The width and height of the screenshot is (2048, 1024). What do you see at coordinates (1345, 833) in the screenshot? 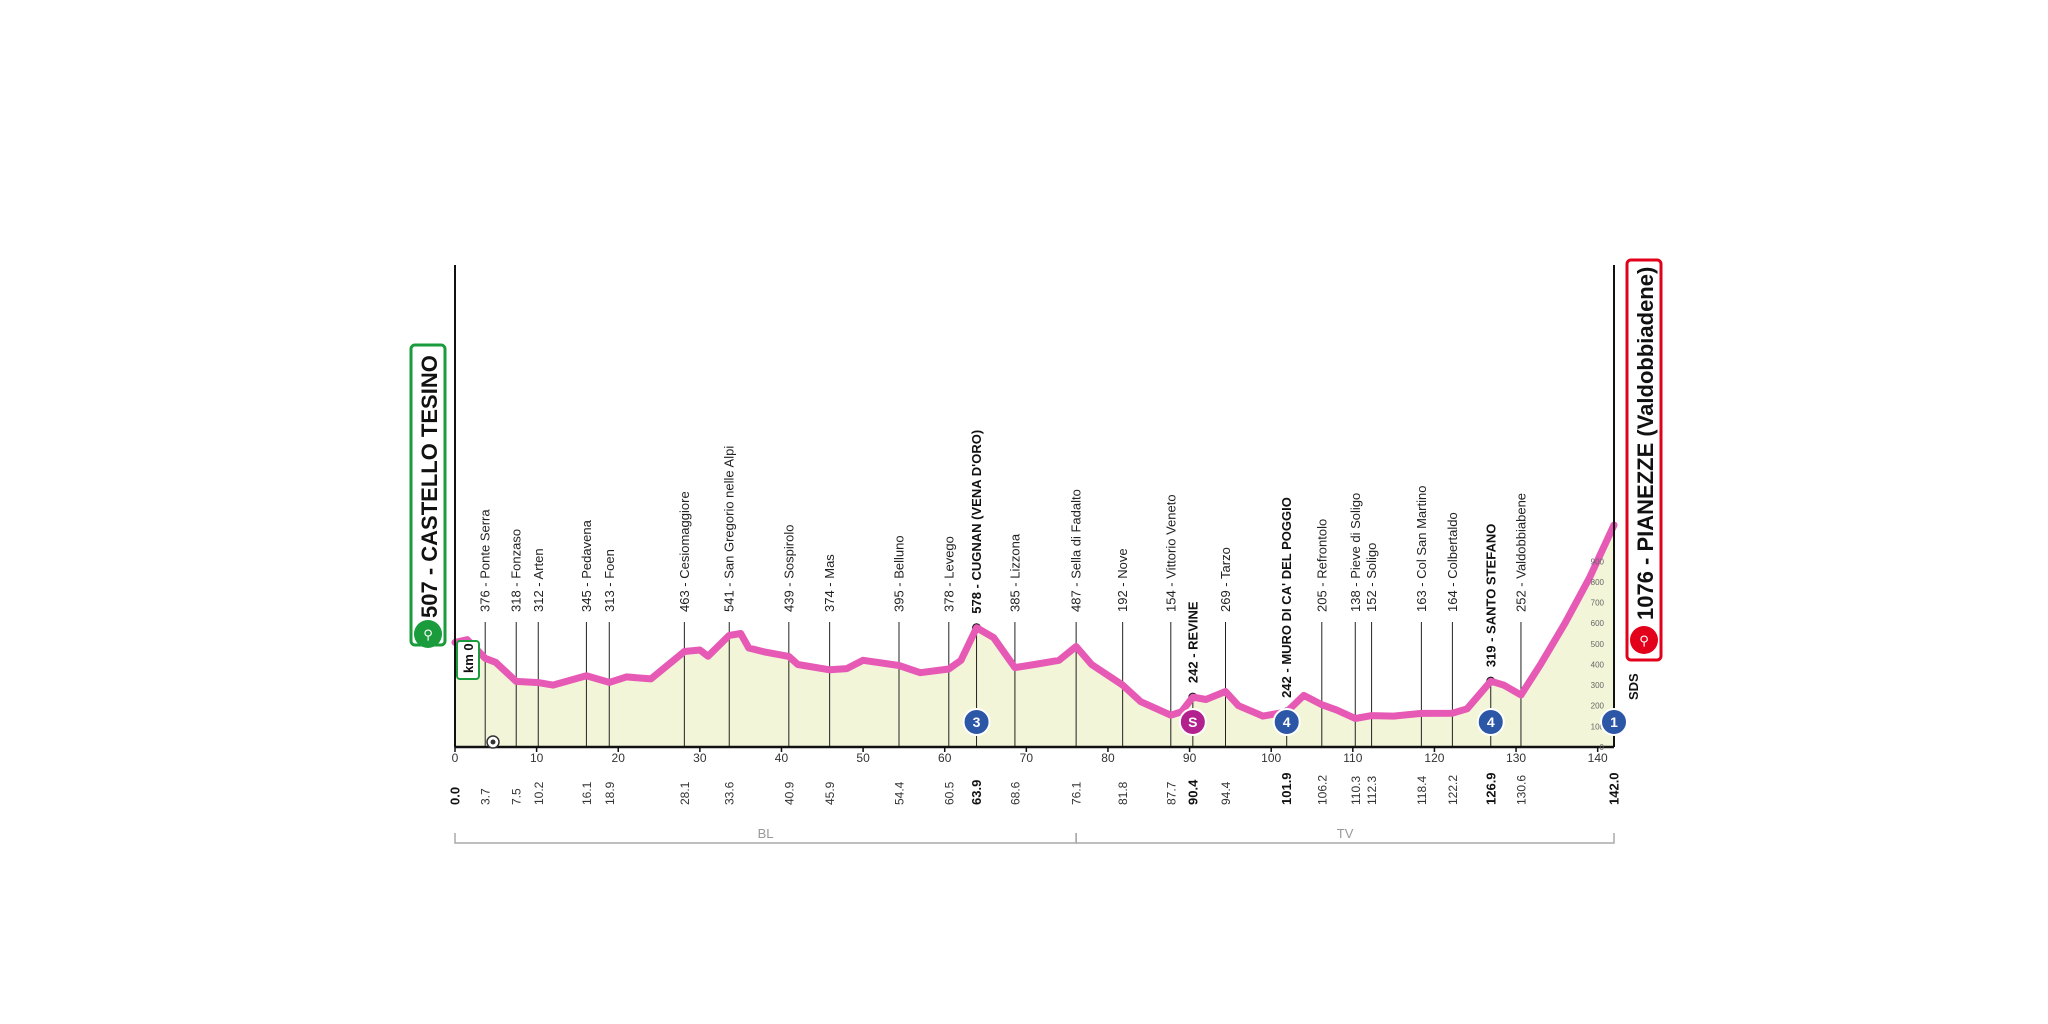
I see `region-label: TV` at bounding box center [1345, 833].